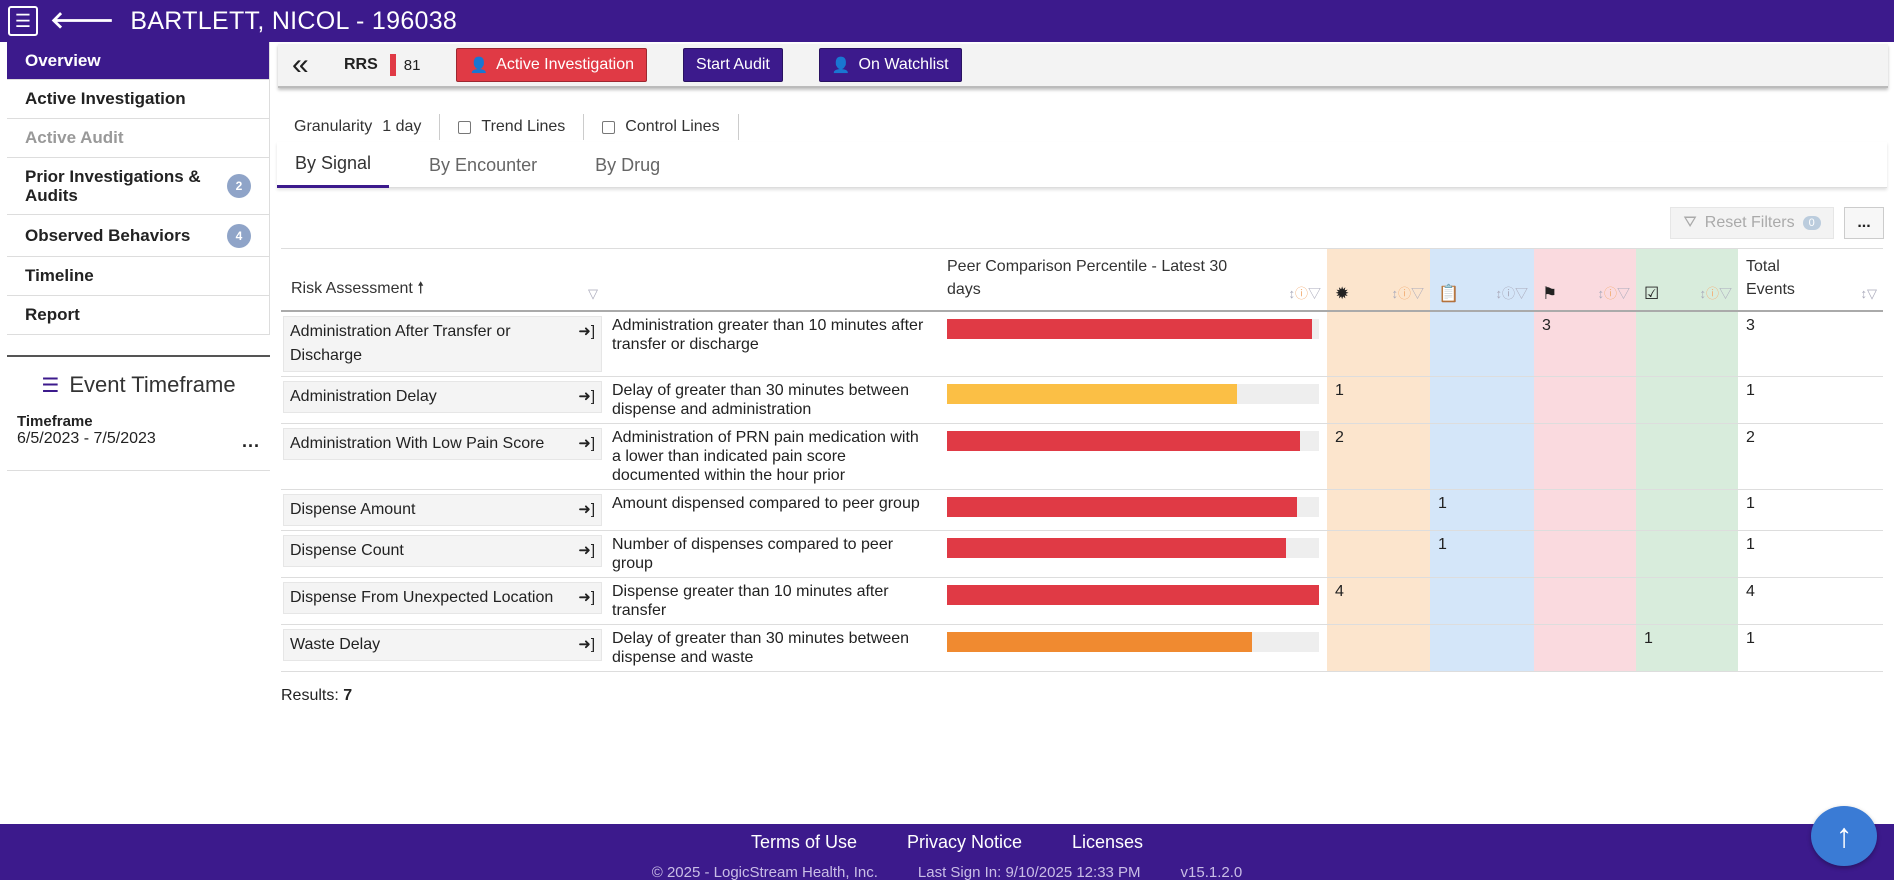 This screenshot has height=880, width=1894. Describe the element at coordinates (1378, 400) in the screenshot. I see `alert-count-cell: 1` at that location.